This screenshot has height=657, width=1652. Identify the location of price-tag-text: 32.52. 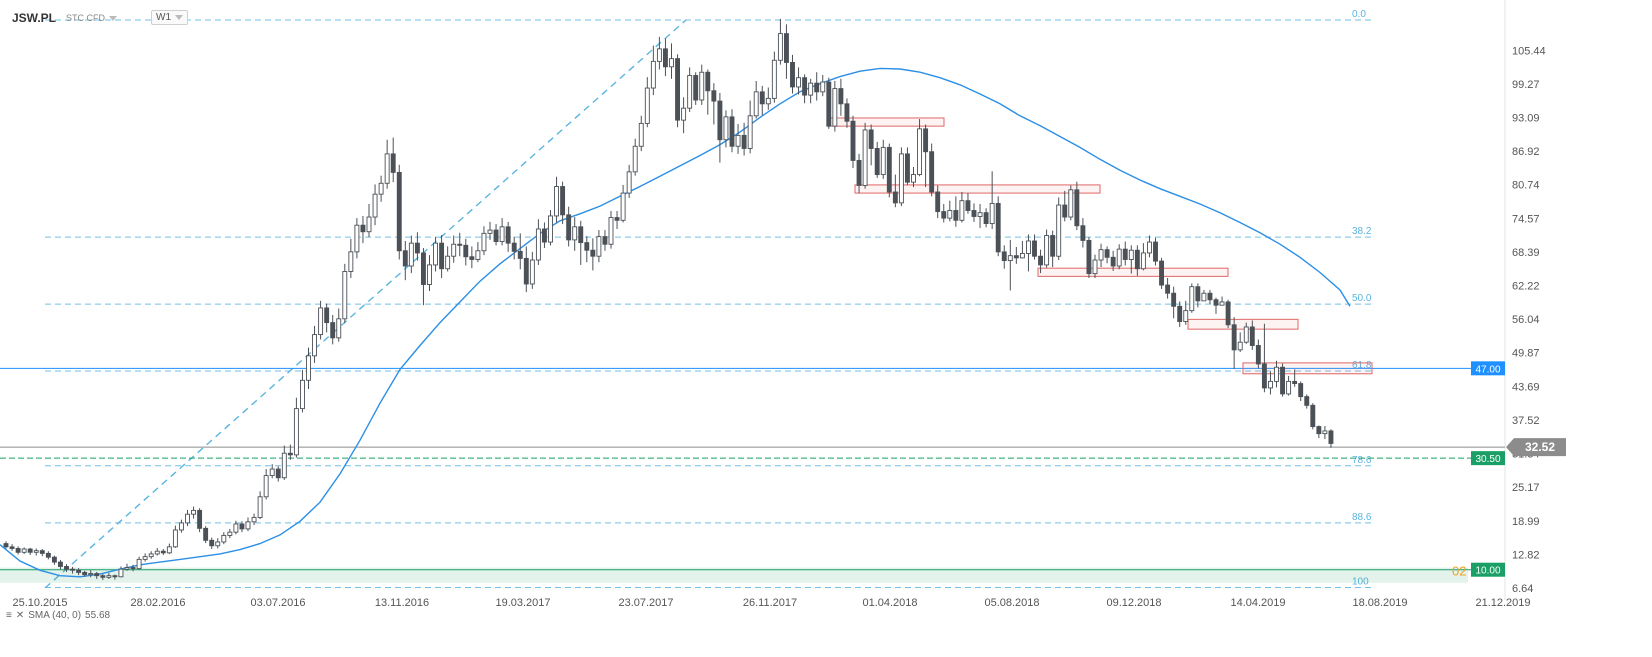
(1540, 447).